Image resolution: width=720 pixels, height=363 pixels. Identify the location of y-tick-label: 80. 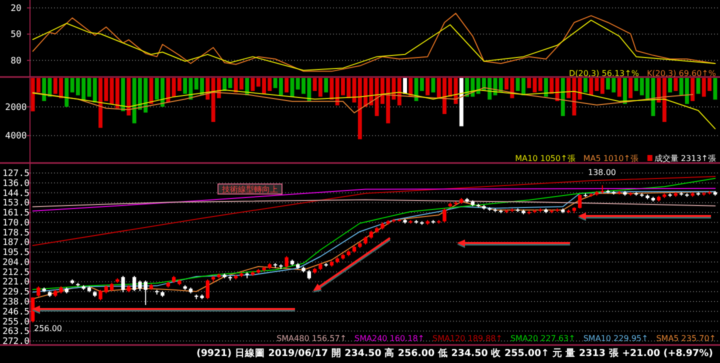
(16, 61).